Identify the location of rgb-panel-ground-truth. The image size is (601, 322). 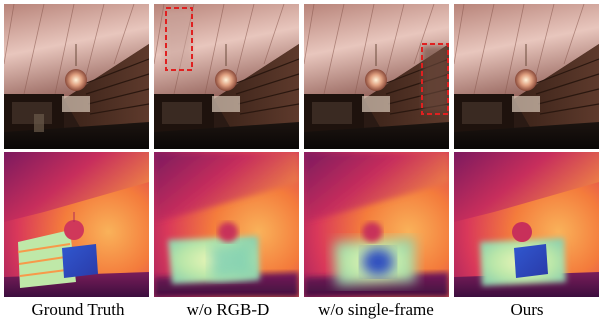
(76, 76).